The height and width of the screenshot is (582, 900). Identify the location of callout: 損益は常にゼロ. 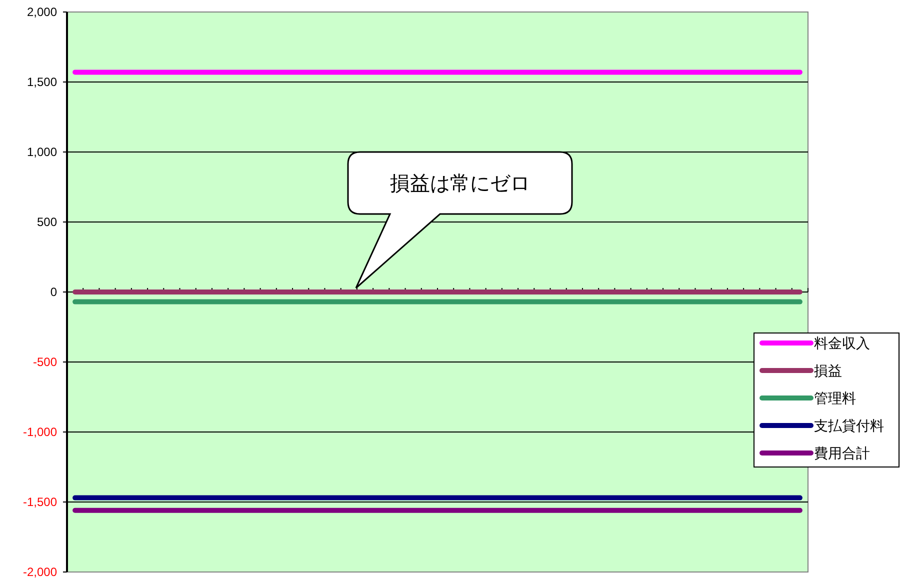
(460, 220).